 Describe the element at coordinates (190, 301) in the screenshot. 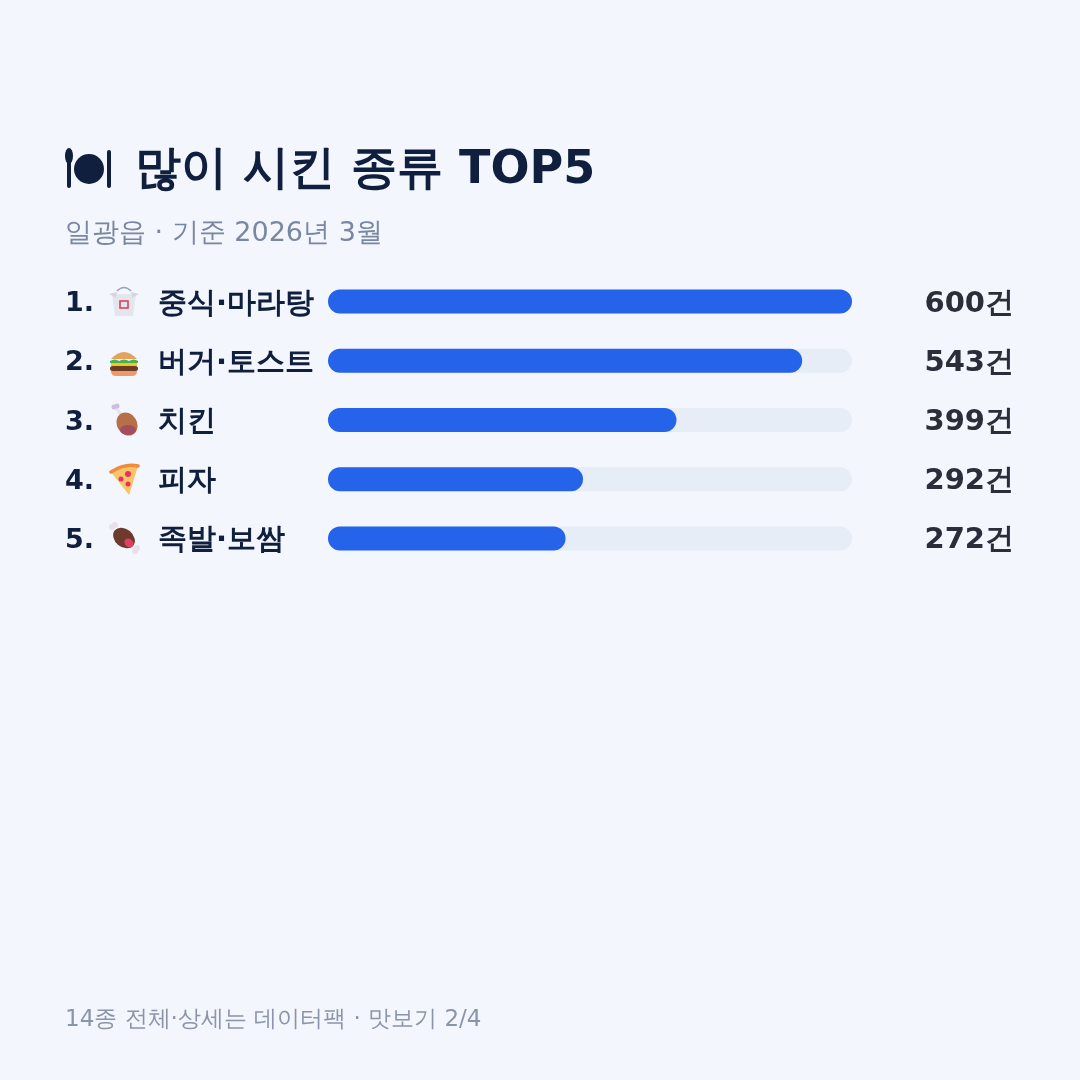

I see `category-label: 1. 중식·마라탕` at that location.